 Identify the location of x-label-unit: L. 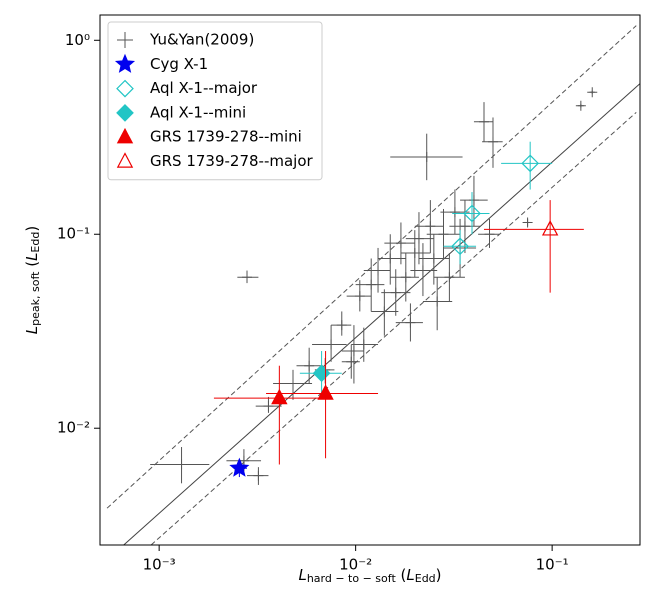
(410, 575).